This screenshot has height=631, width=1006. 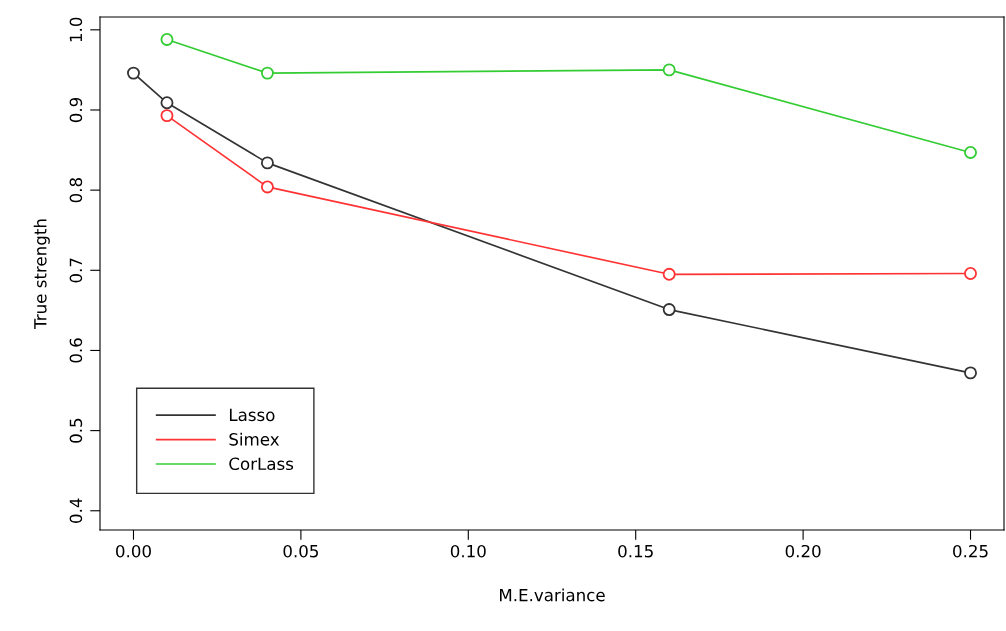 I want to click on x-tick-label: 0.15, so click(x=635, y=551).